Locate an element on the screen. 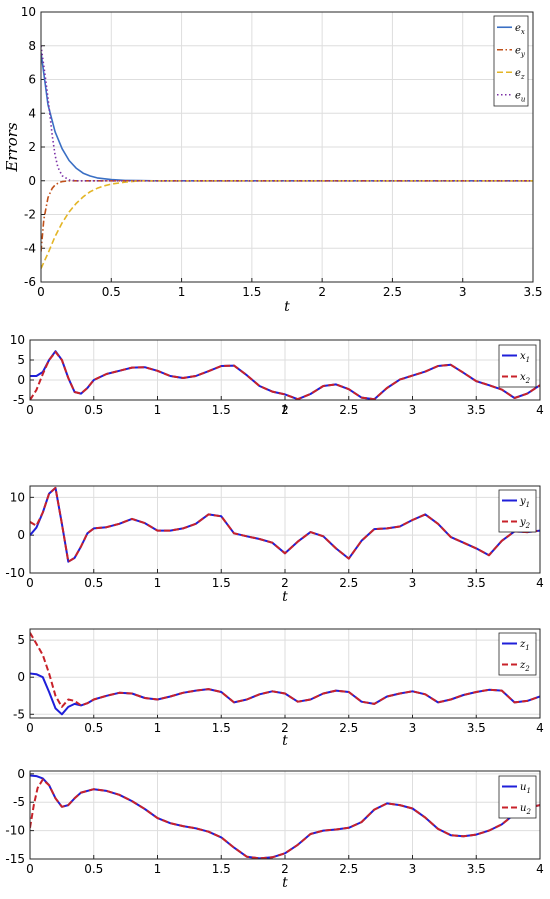 This screenshot has width=550, height=899. legend-label-u_2: u2 is located at coordinates (525, 809).